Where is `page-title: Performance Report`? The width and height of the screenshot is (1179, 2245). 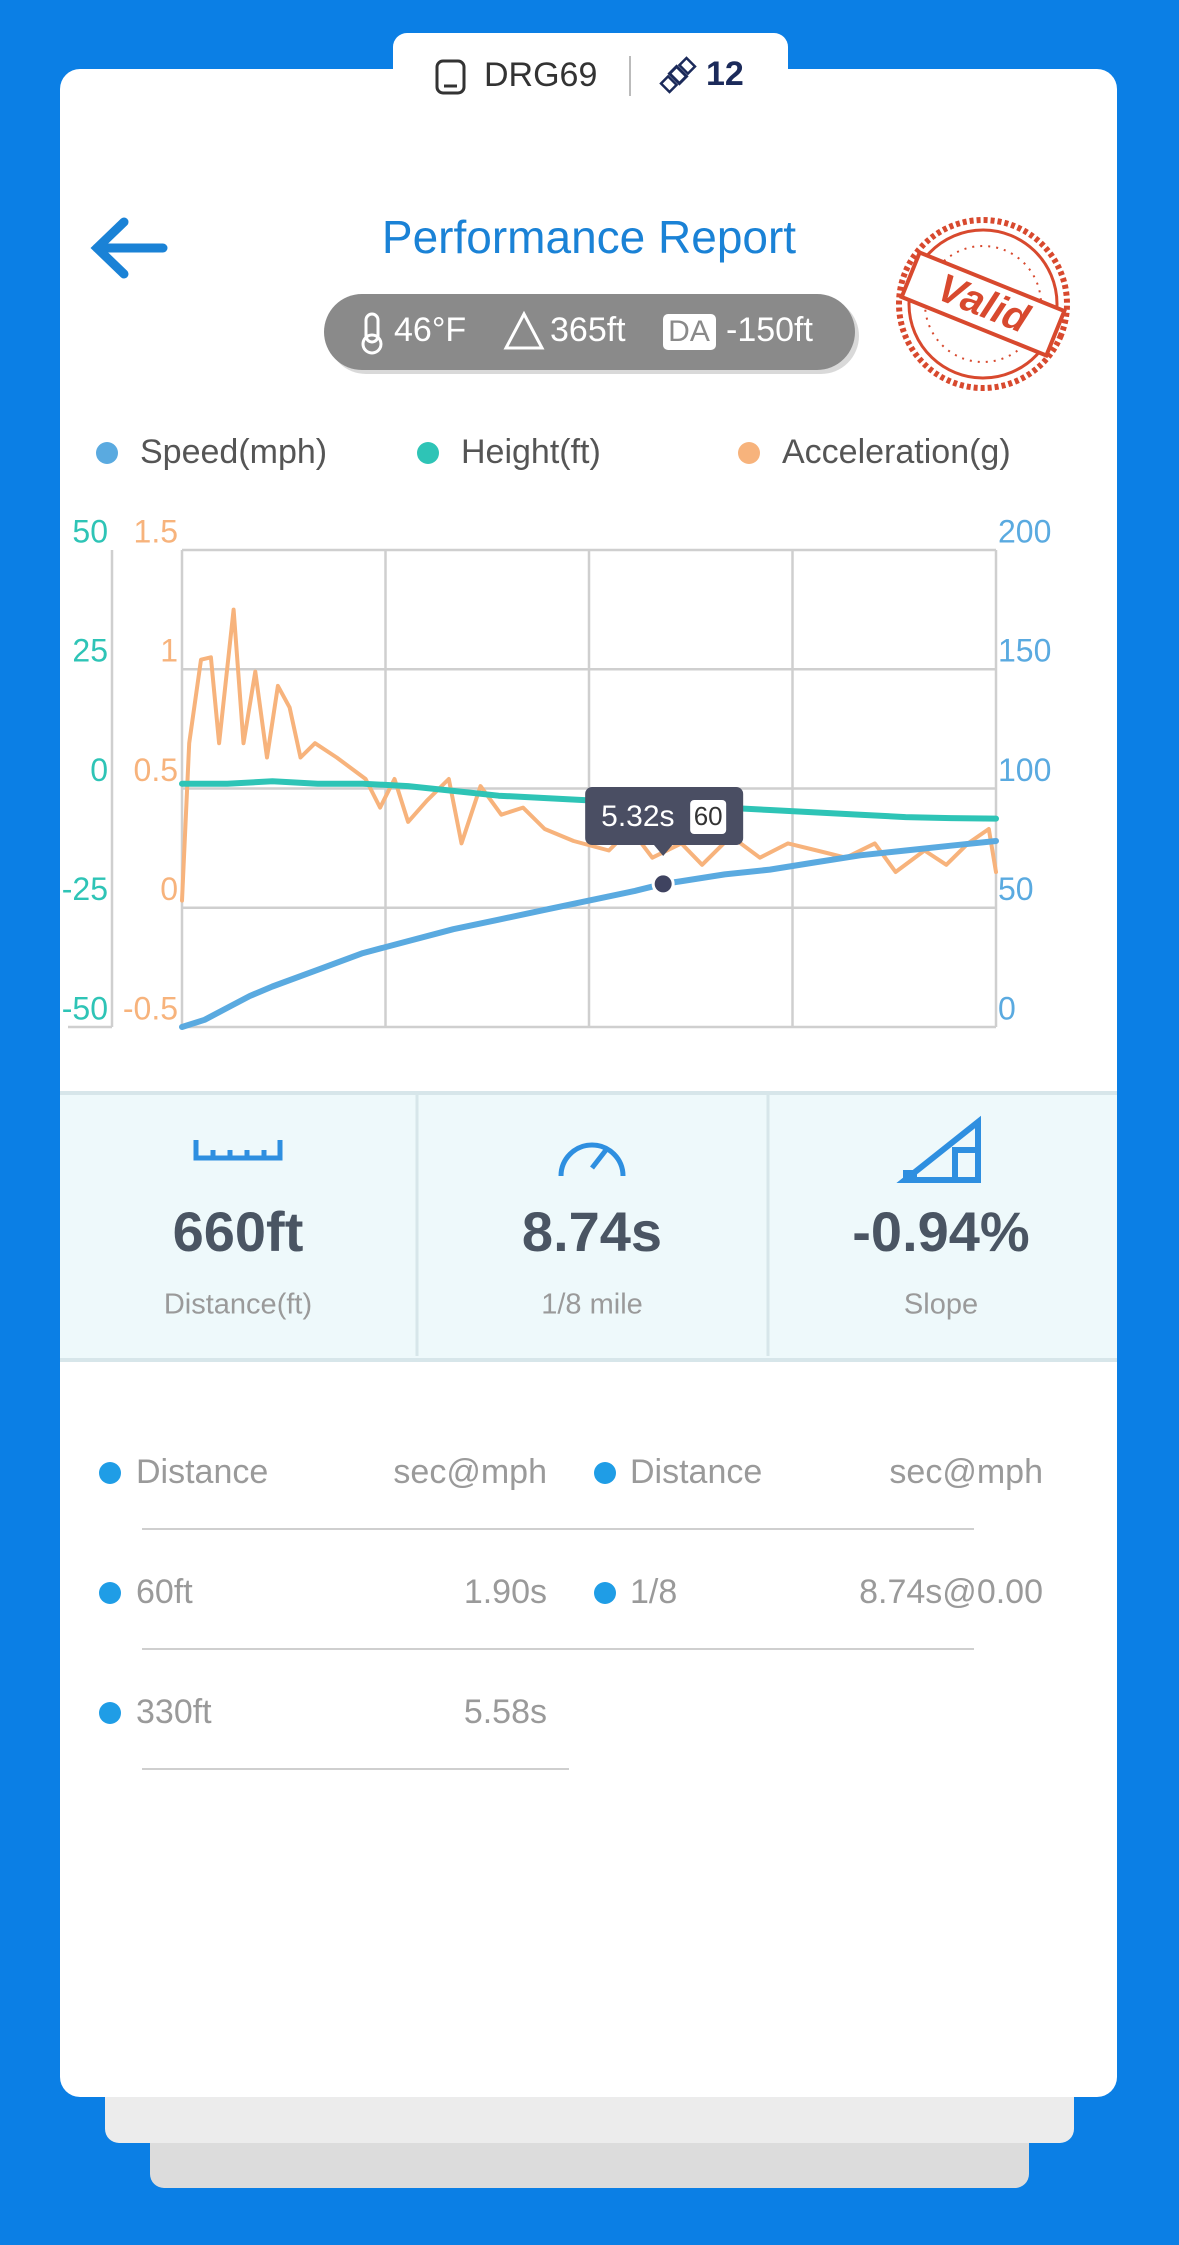
page-title: Performance Report is located at coordinates (589, 237).